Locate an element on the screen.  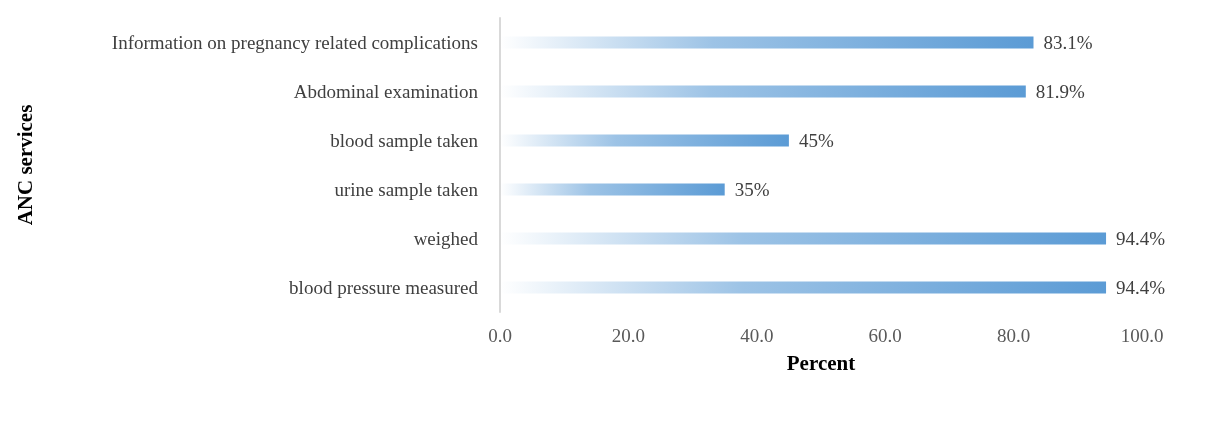
y-axis-title: ANC services is located at coordinates (24, 165).